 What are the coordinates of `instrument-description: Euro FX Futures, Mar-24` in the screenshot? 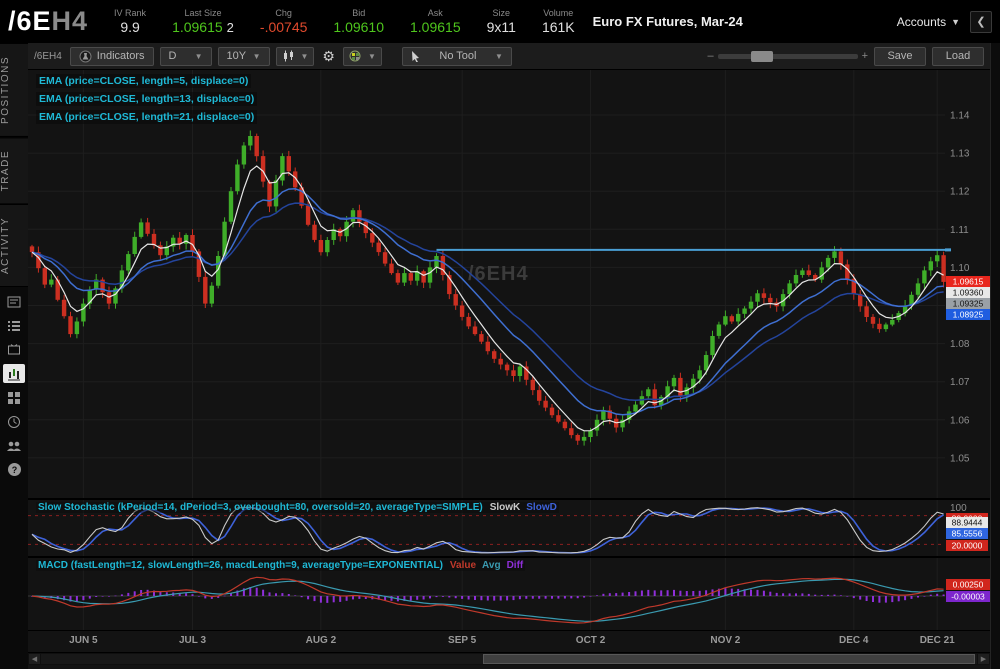 It's located at (667, 21).